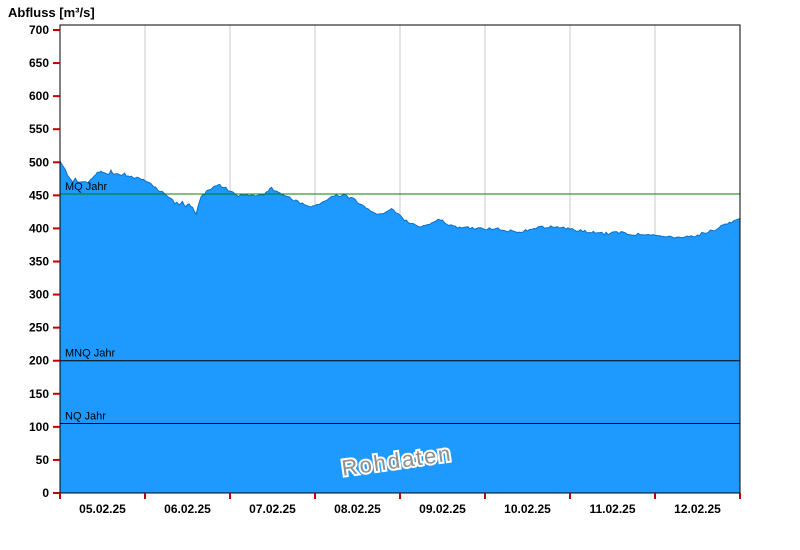  What do you see at coordinates (39, 394) in the screenshot?
I see `y-axis-tick-label: 150` at bounding box center [39, 394].